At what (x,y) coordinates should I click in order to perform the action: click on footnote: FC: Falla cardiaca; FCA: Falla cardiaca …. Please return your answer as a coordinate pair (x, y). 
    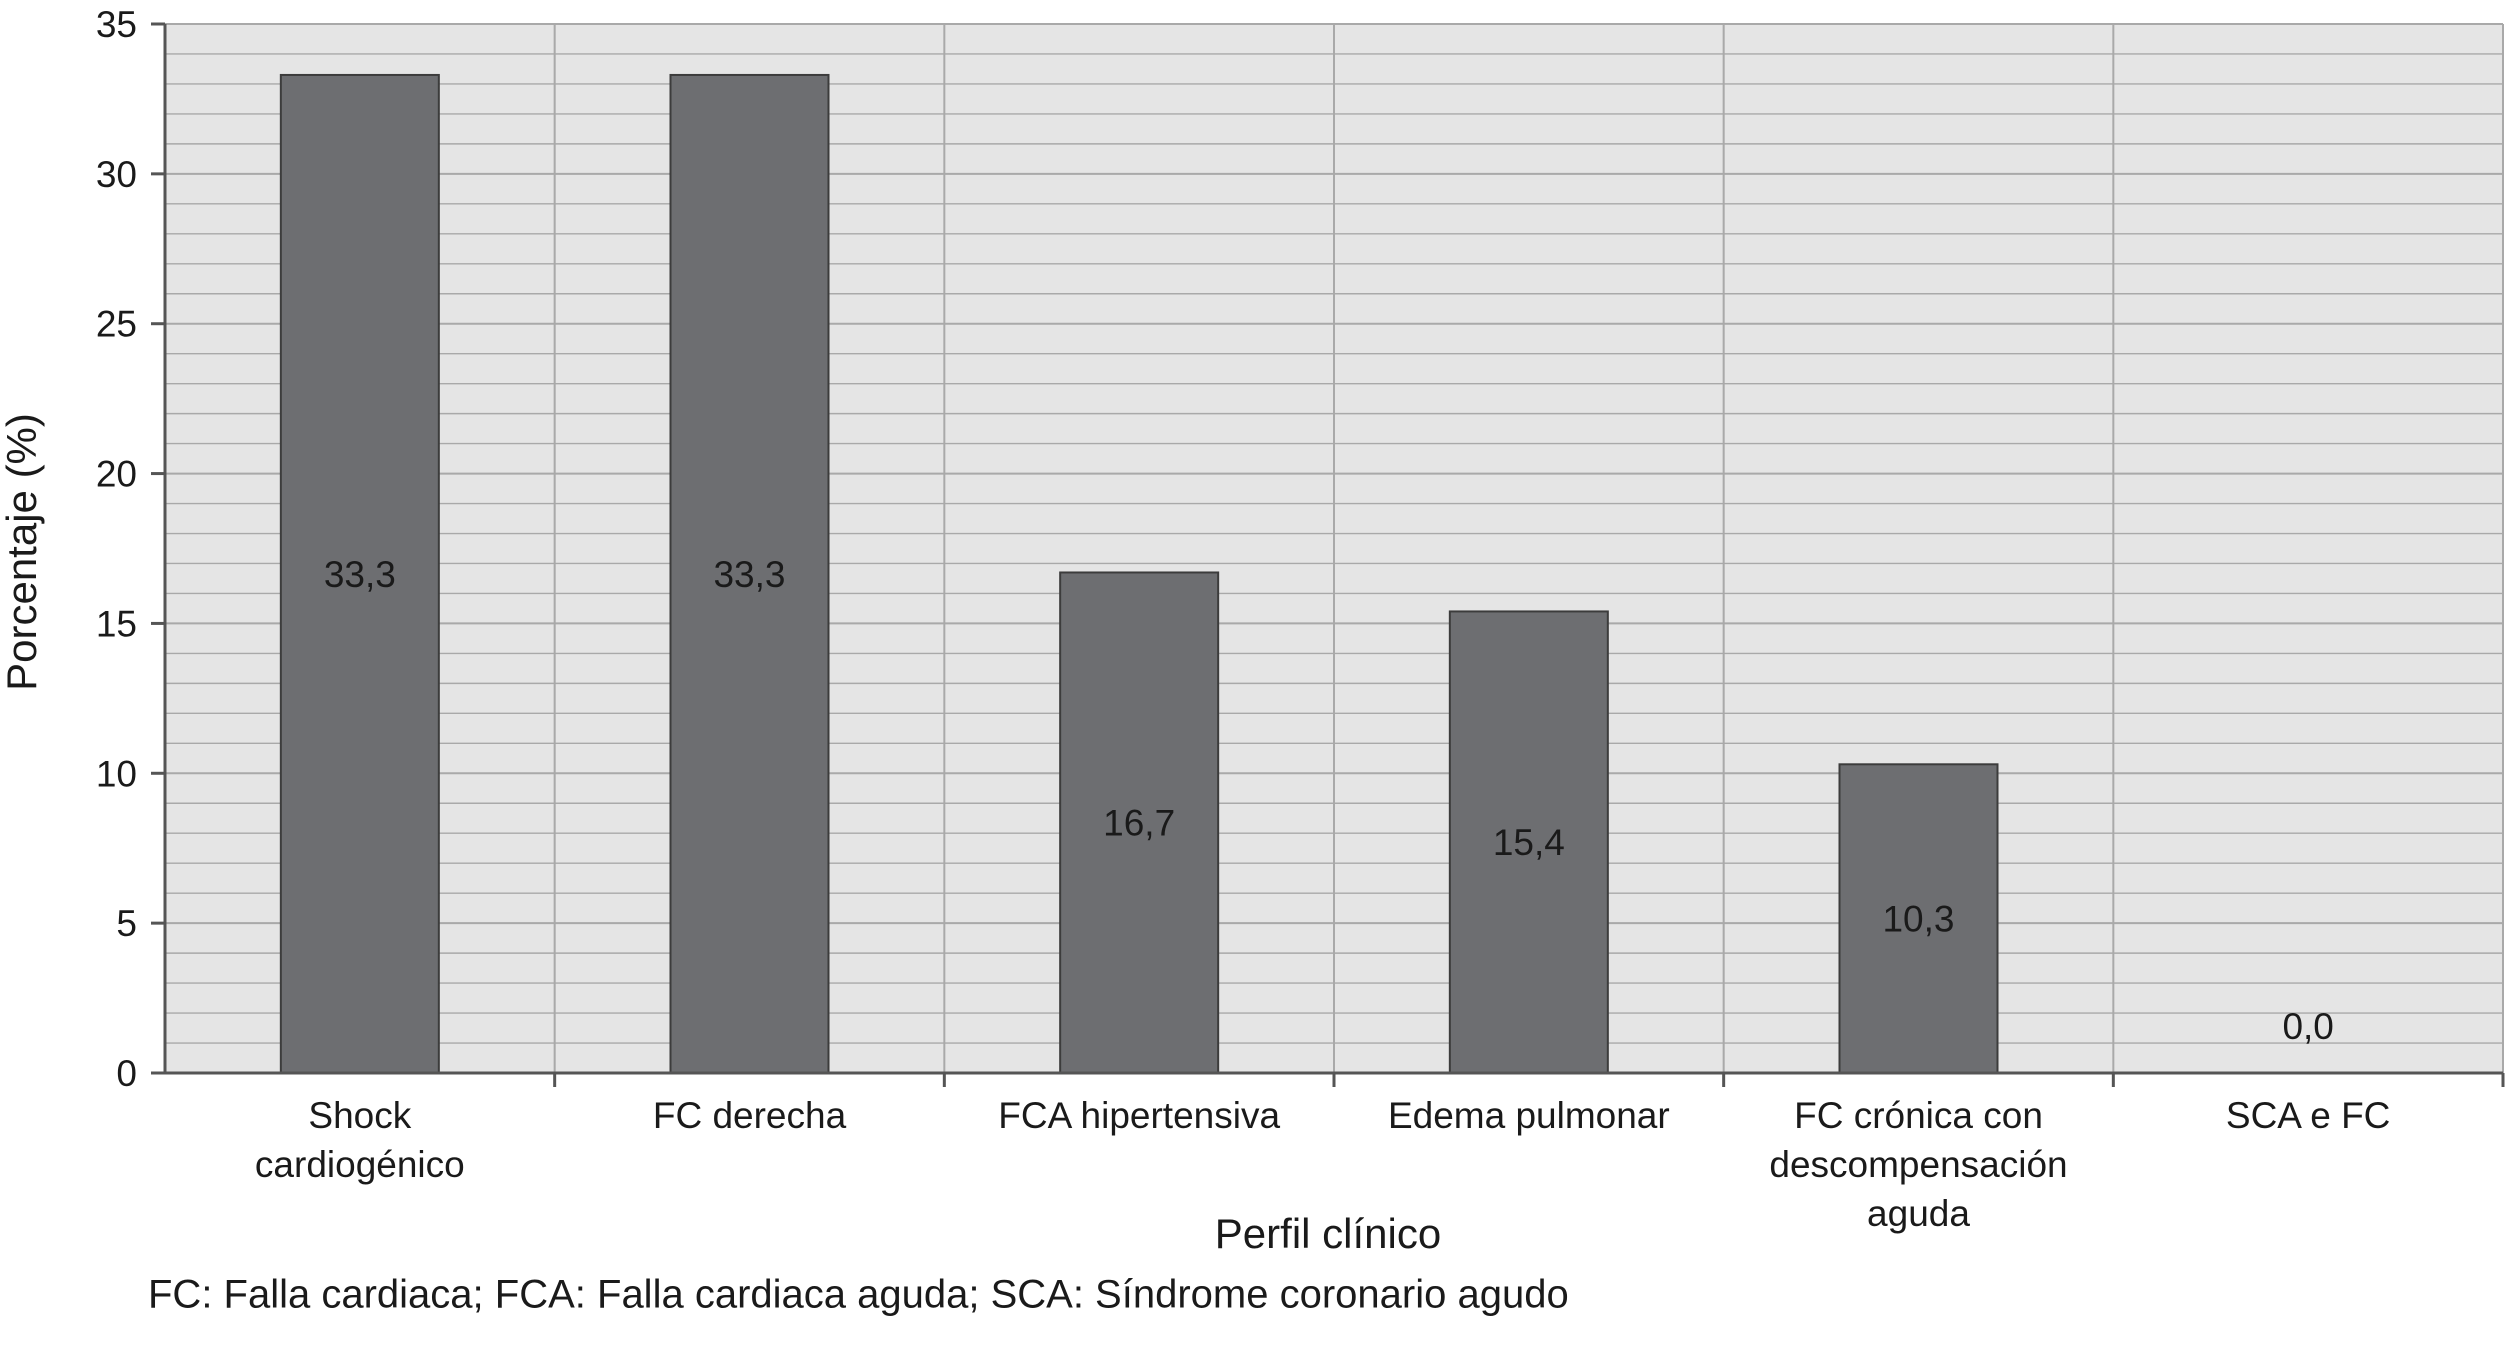
    Looking at the image, I should click on (858, 1294).